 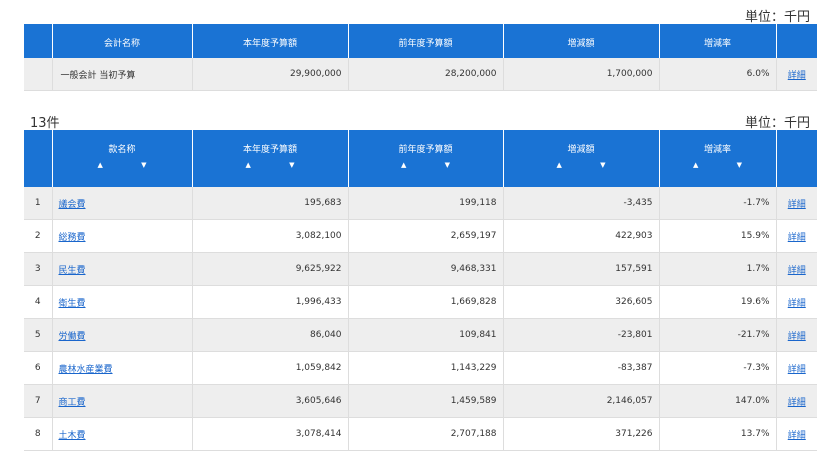 What do you see at coordinates (580, 158) in the screenshot?
I see `header-diff: 増減額 ▲ ▼` at bounding box center [580, 158].